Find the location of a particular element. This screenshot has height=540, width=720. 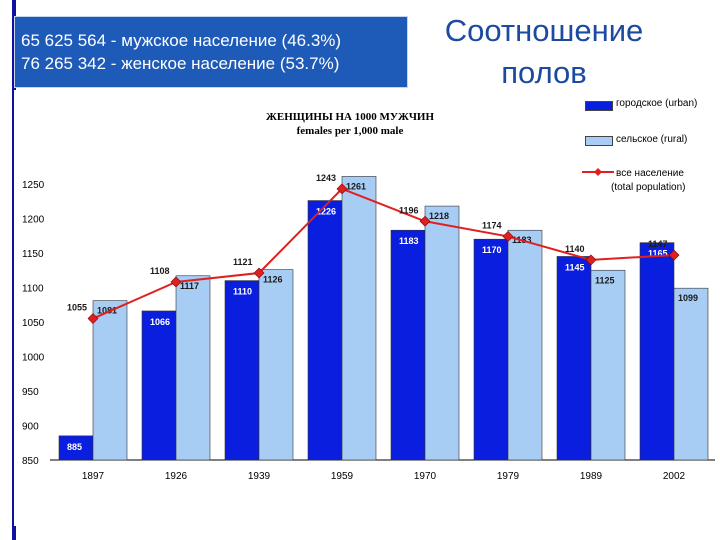

slide-title: Соотношение полов is located at coordinates (544, 52).